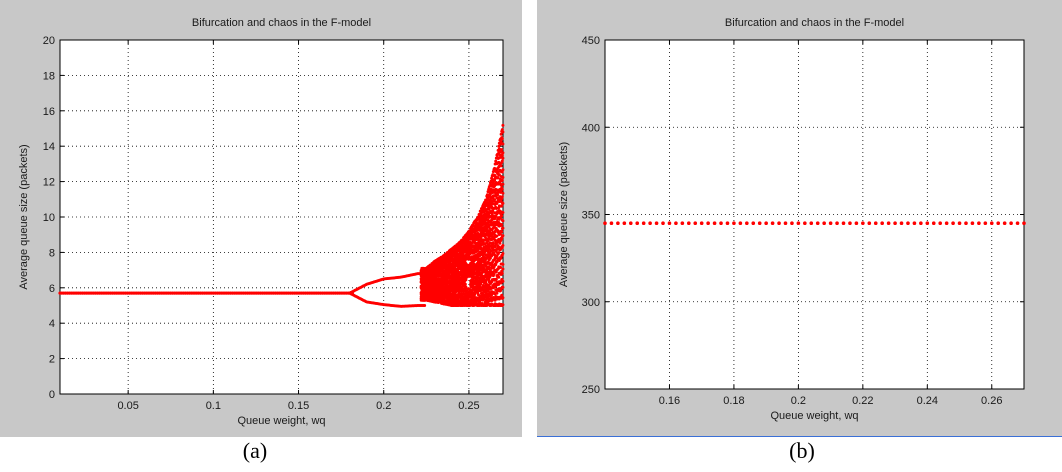 This screenshot has height=472, width=1062. Describe the element at coordinates (798, 401) in the screenshot. I see `x-tick-label: 0.2` at that location.